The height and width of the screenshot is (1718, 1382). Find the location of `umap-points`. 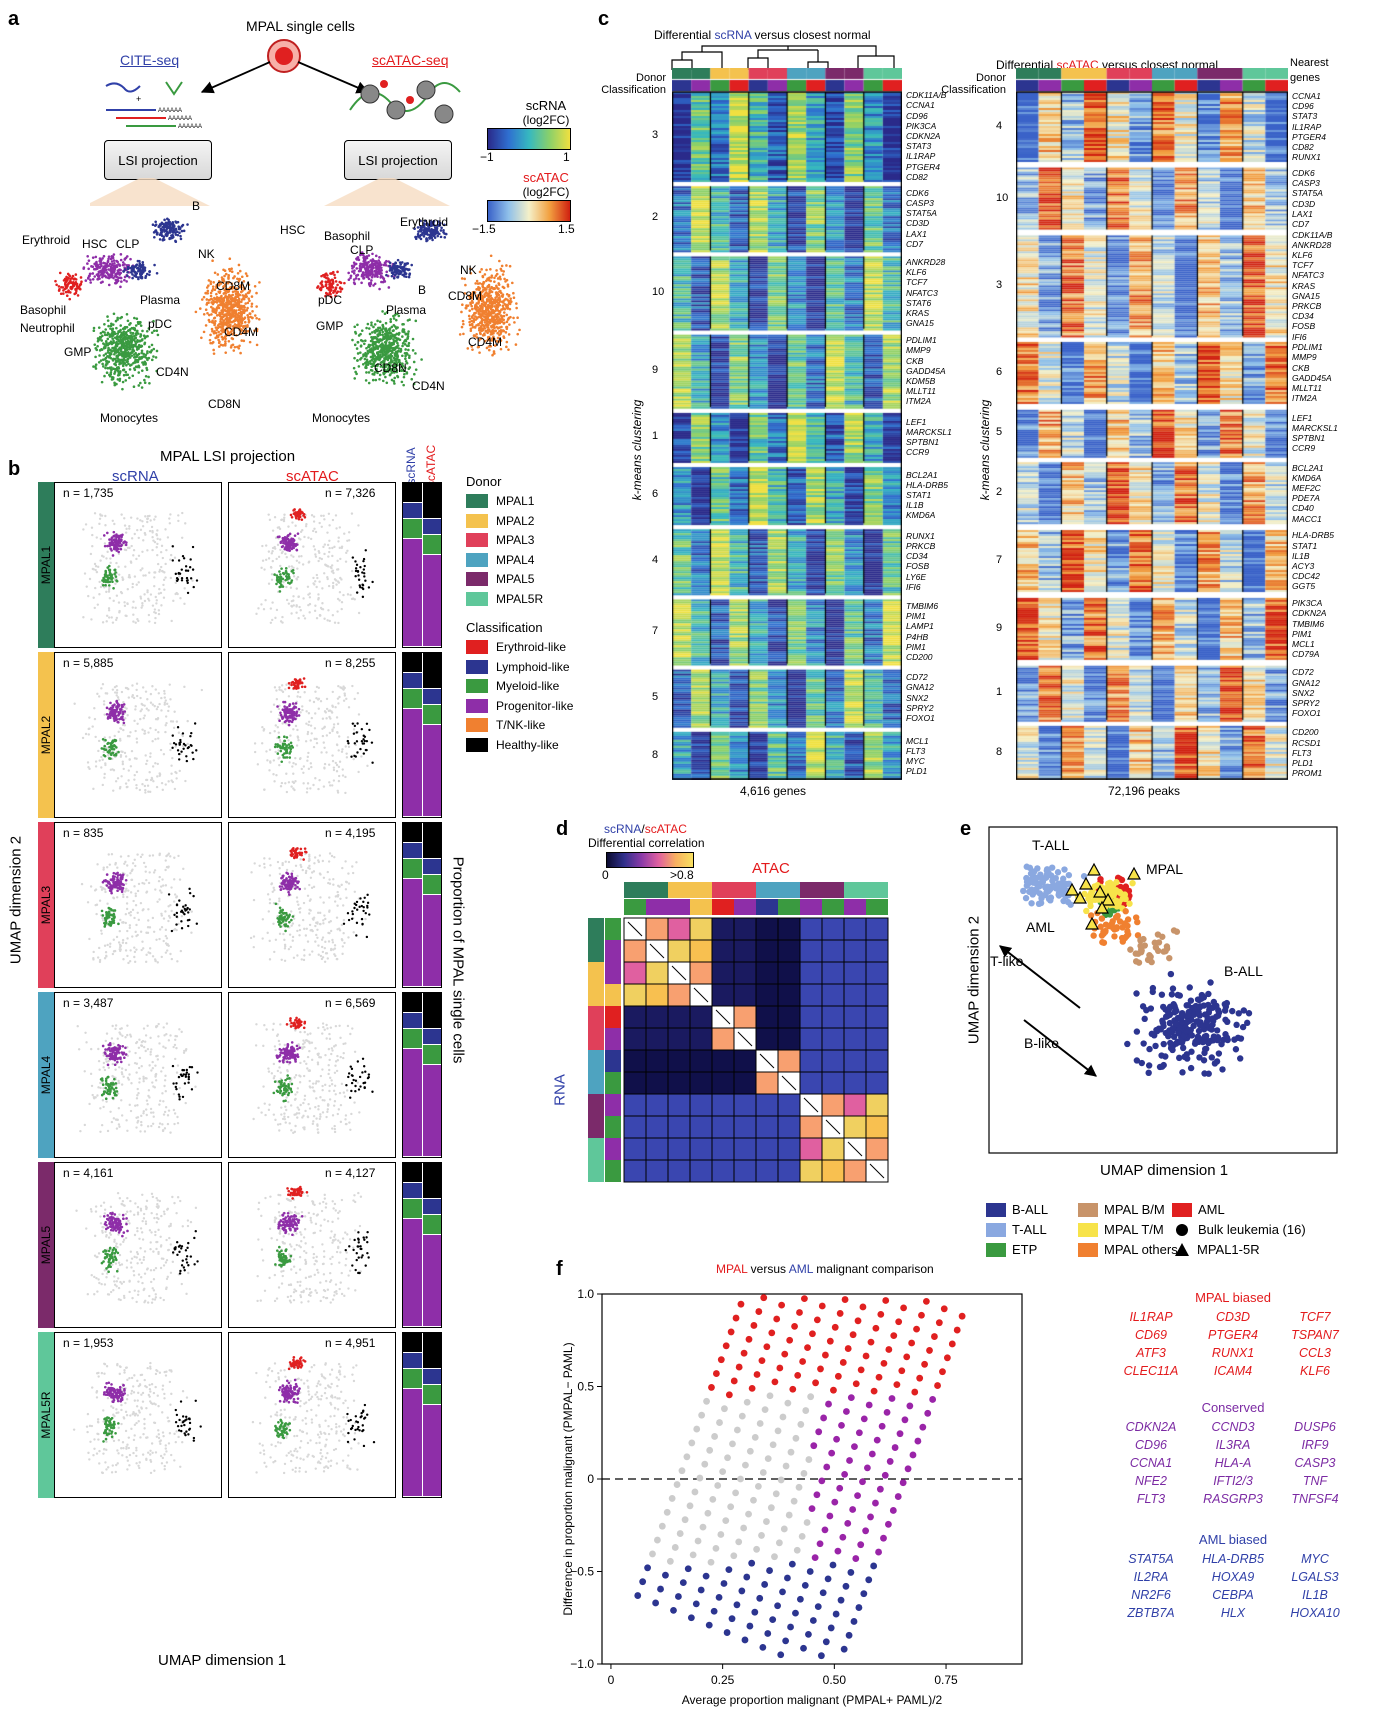

umap-points is located at coordinates (313, 1075).